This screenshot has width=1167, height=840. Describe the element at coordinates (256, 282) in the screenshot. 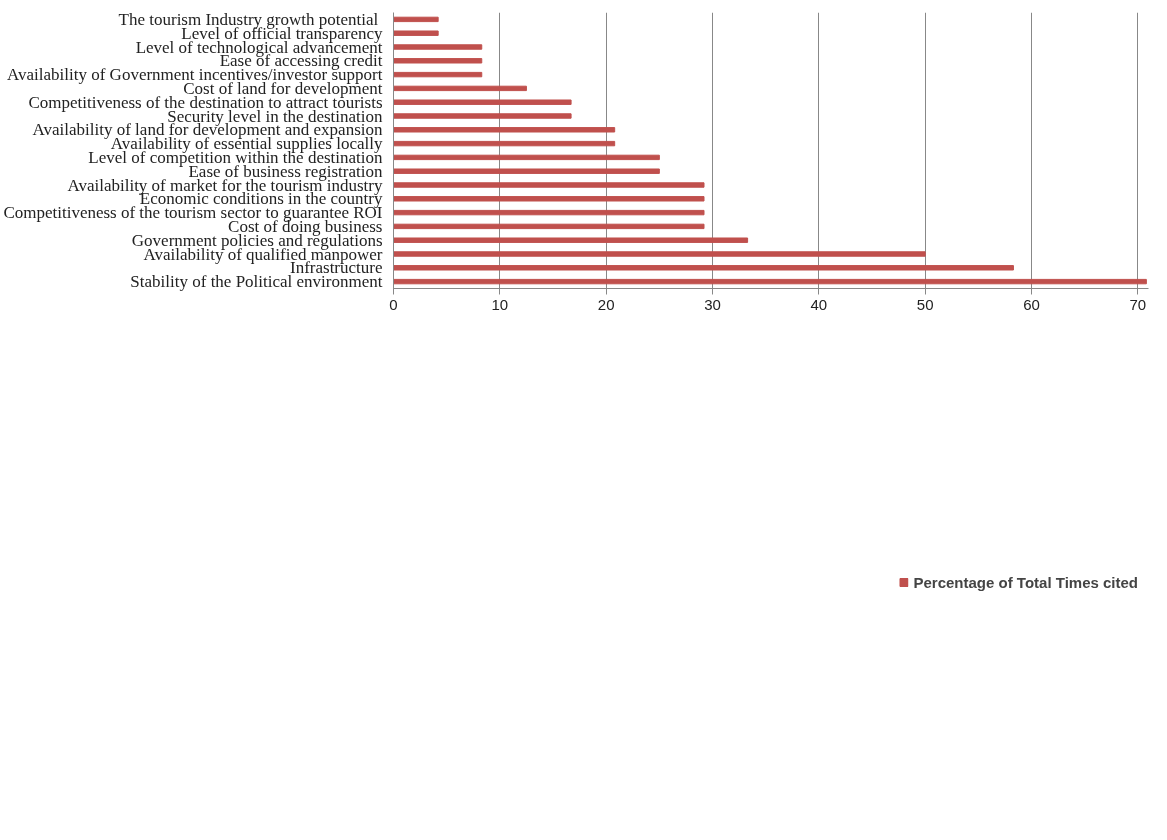

I see `y-tick-label: Stability of the Political environment` at that location.